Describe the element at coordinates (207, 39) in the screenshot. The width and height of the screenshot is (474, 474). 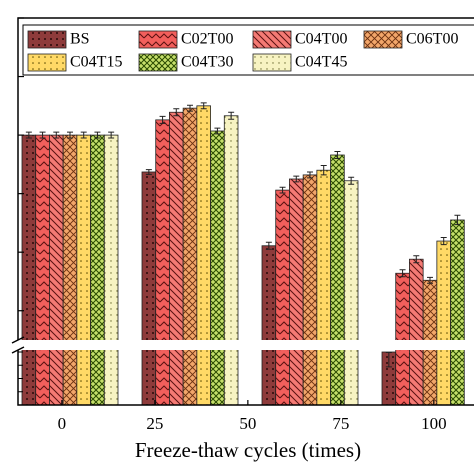
I see `legend-label: C02T00` at that location.